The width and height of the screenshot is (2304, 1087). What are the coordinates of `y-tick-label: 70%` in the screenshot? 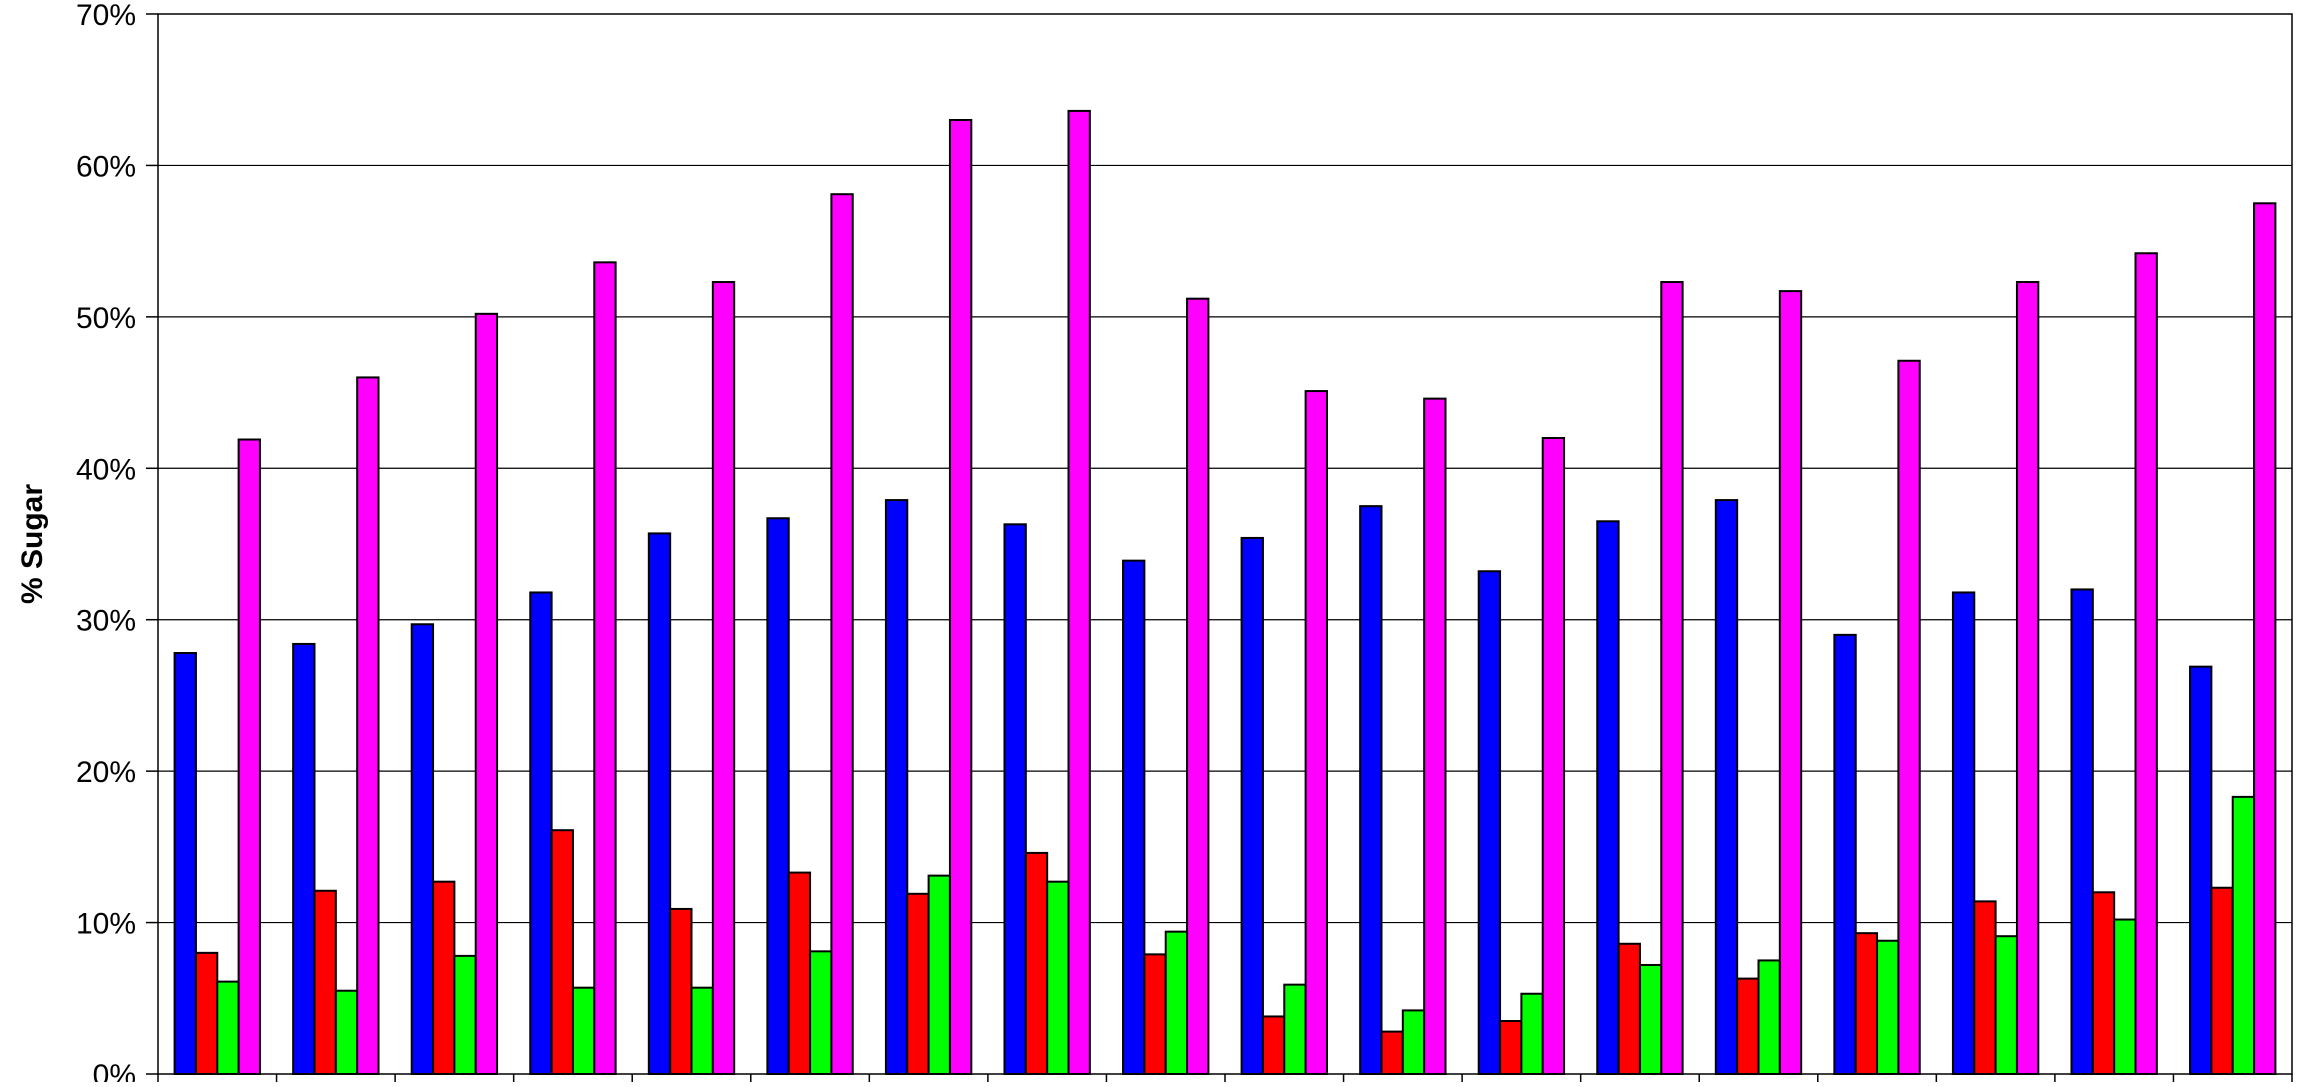 It's located at (106, 16).